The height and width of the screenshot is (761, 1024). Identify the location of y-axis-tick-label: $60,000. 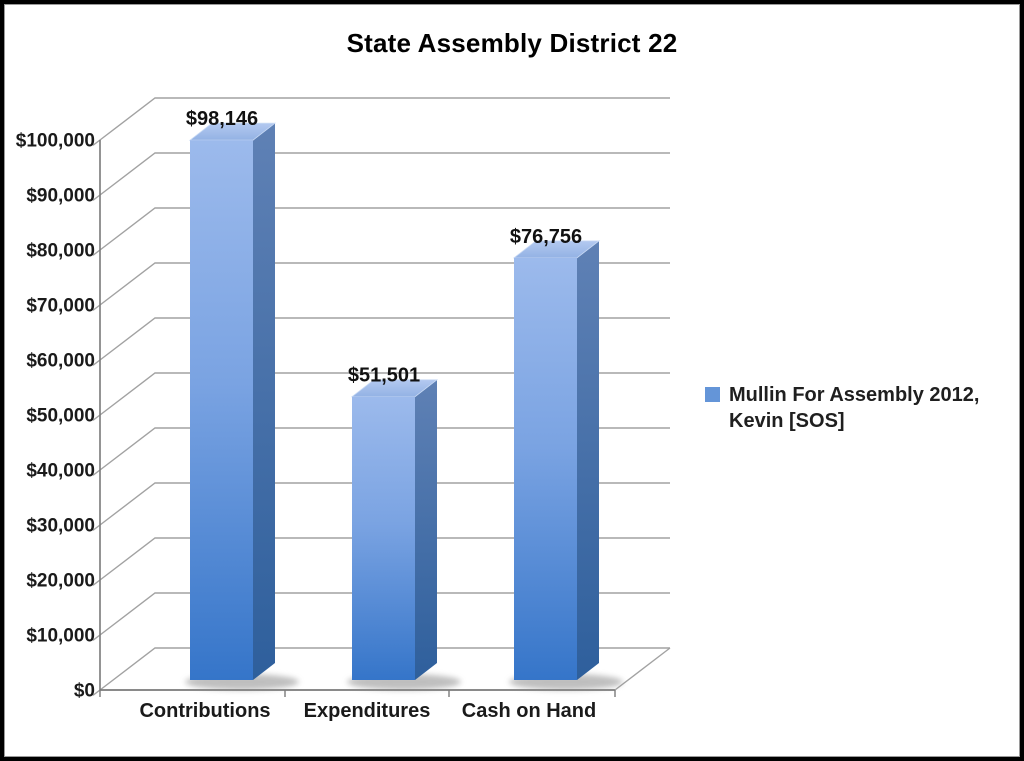
(60, 361).